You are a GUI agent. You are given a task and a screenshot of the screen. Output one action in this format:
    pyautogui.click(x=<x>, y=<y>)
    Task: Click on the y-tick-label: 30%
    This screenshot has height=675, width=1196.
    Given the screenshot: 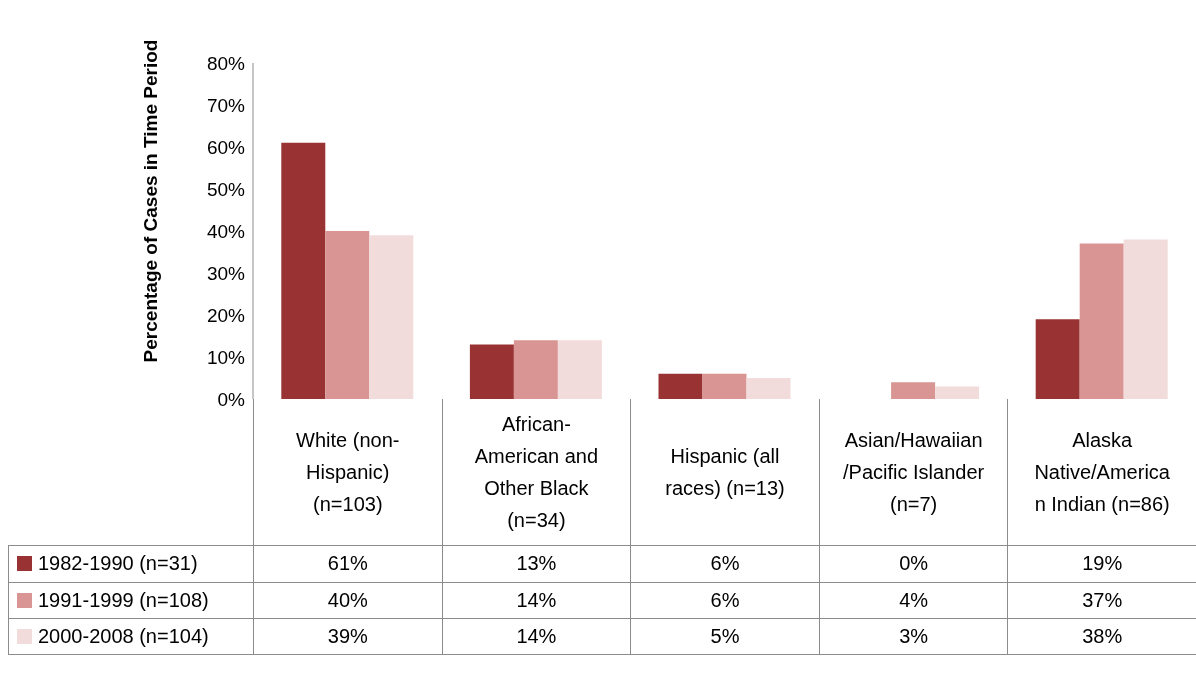 What is the action you would take?
    pyautogui.click(x=226, y=273)
    